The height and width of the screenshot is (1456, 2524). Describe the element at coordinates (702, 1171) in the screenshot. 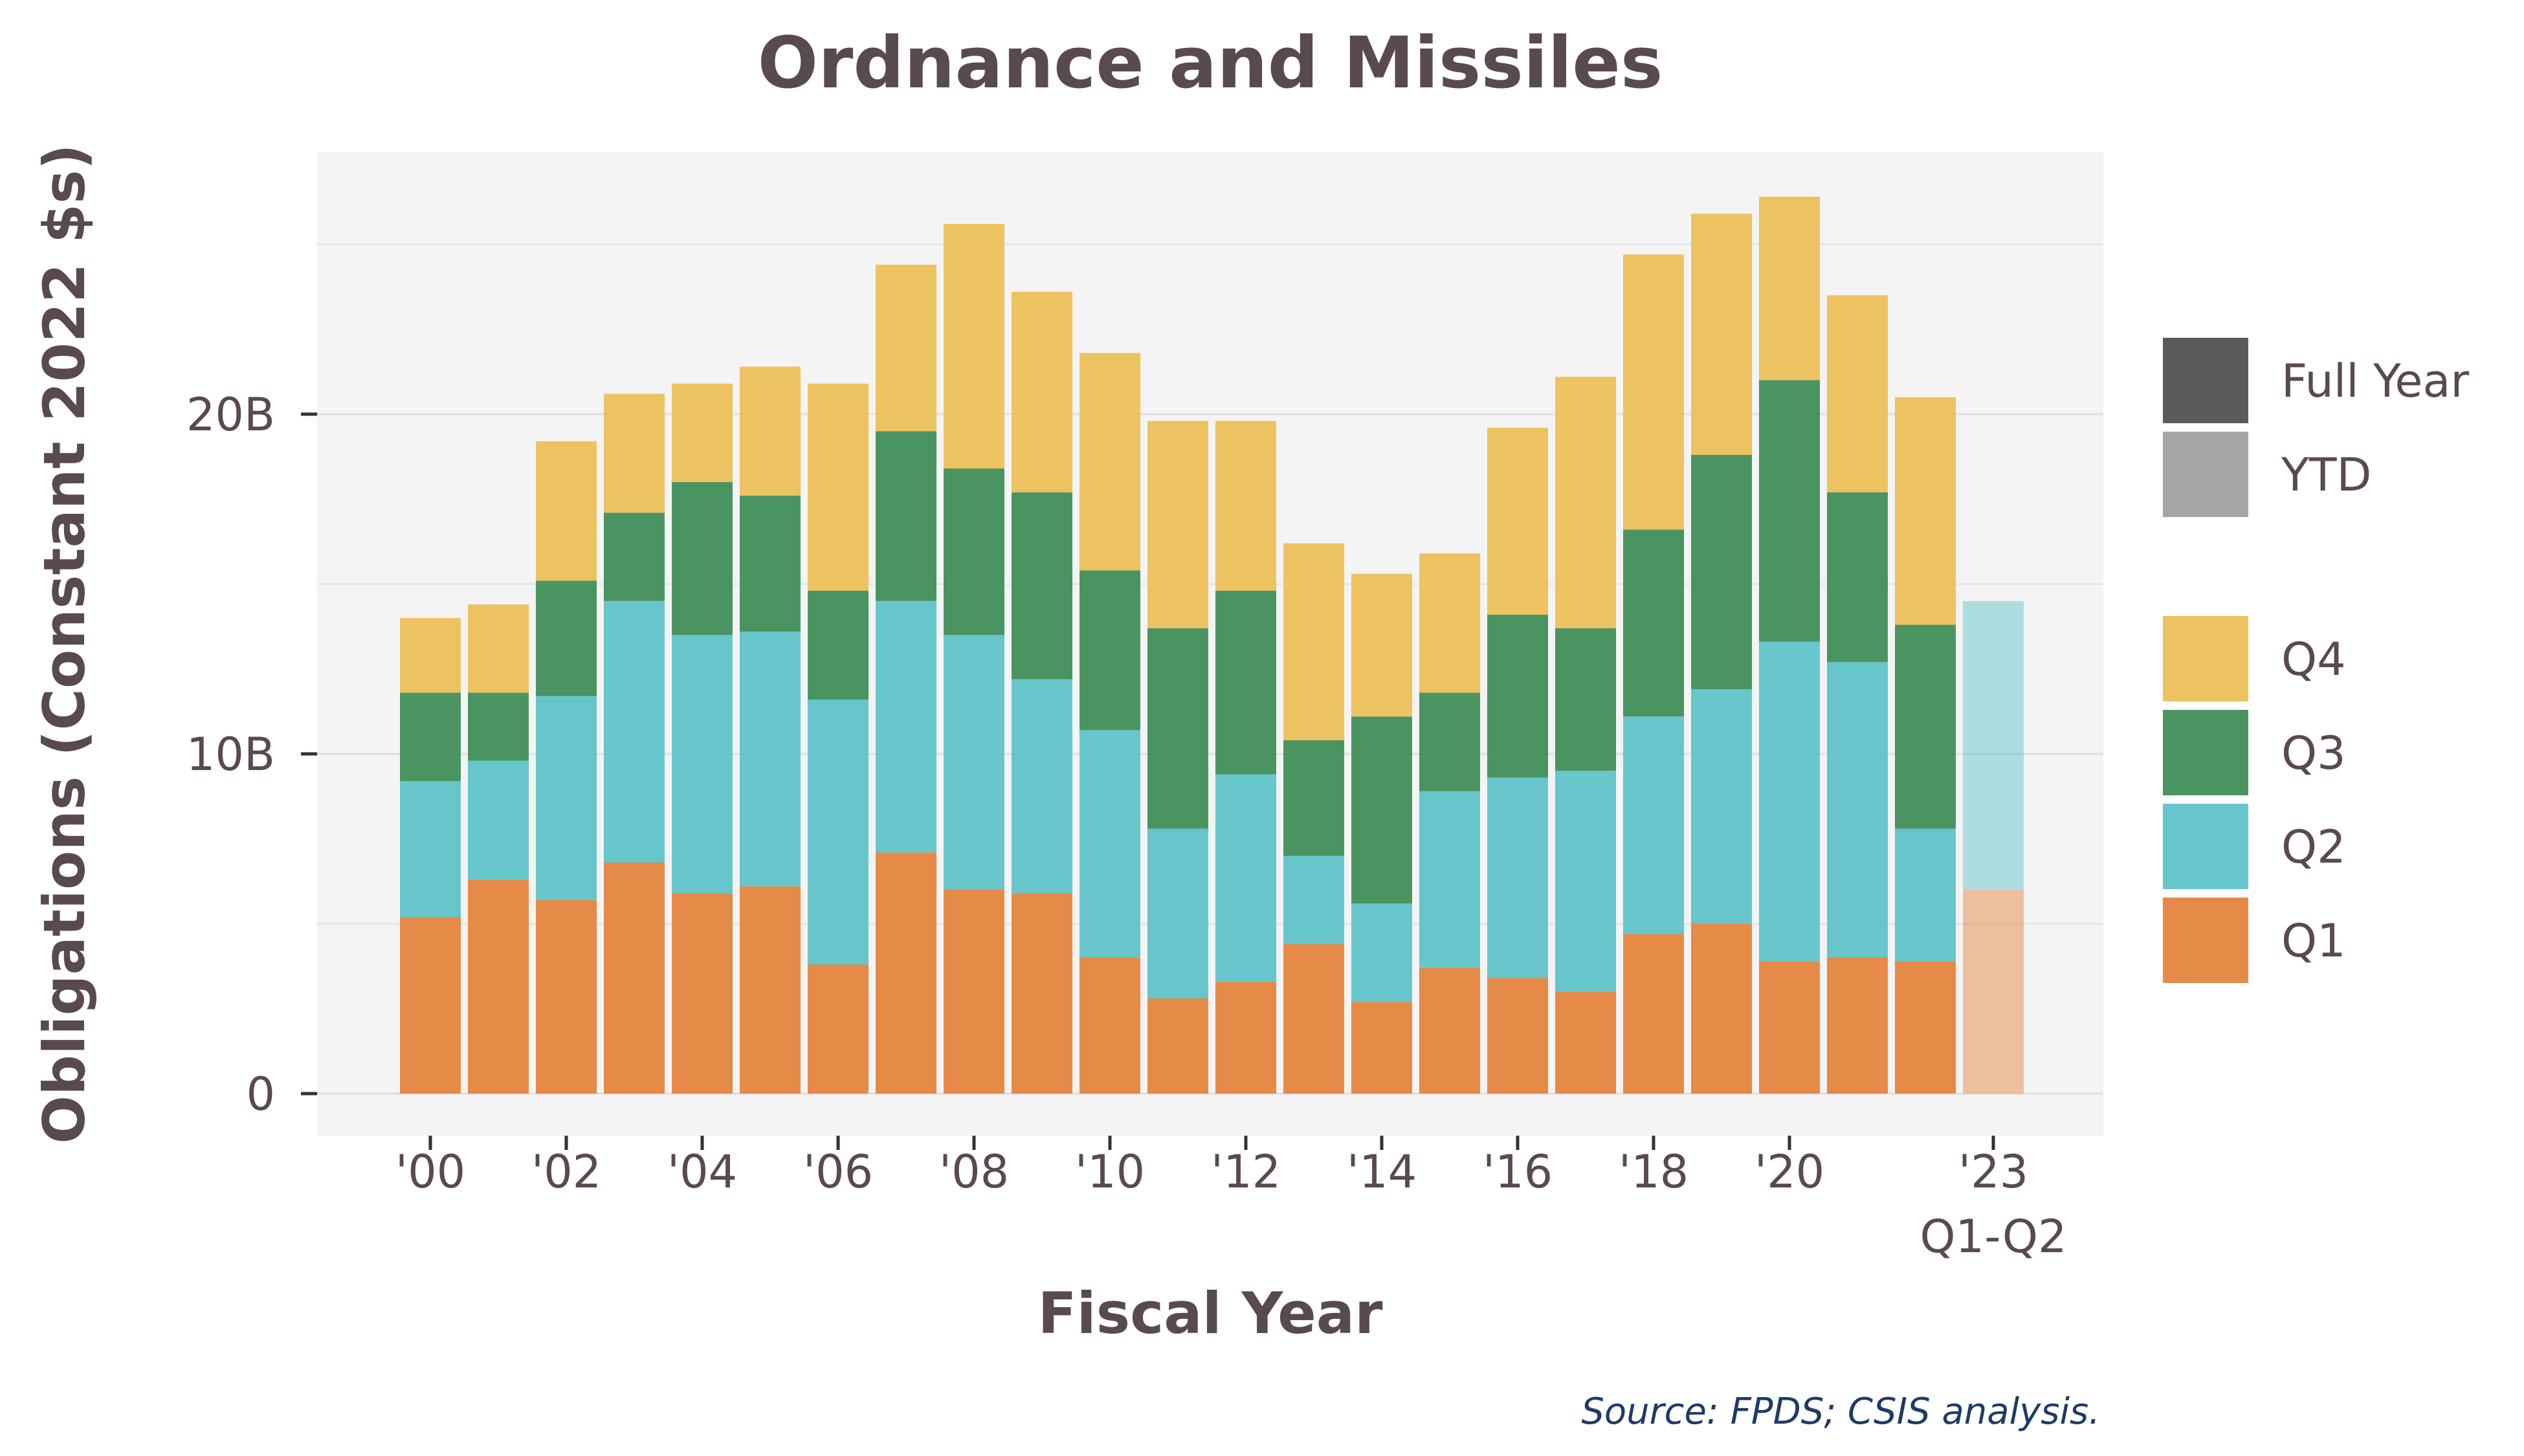

I see `x-tick-label: '04` at that location.